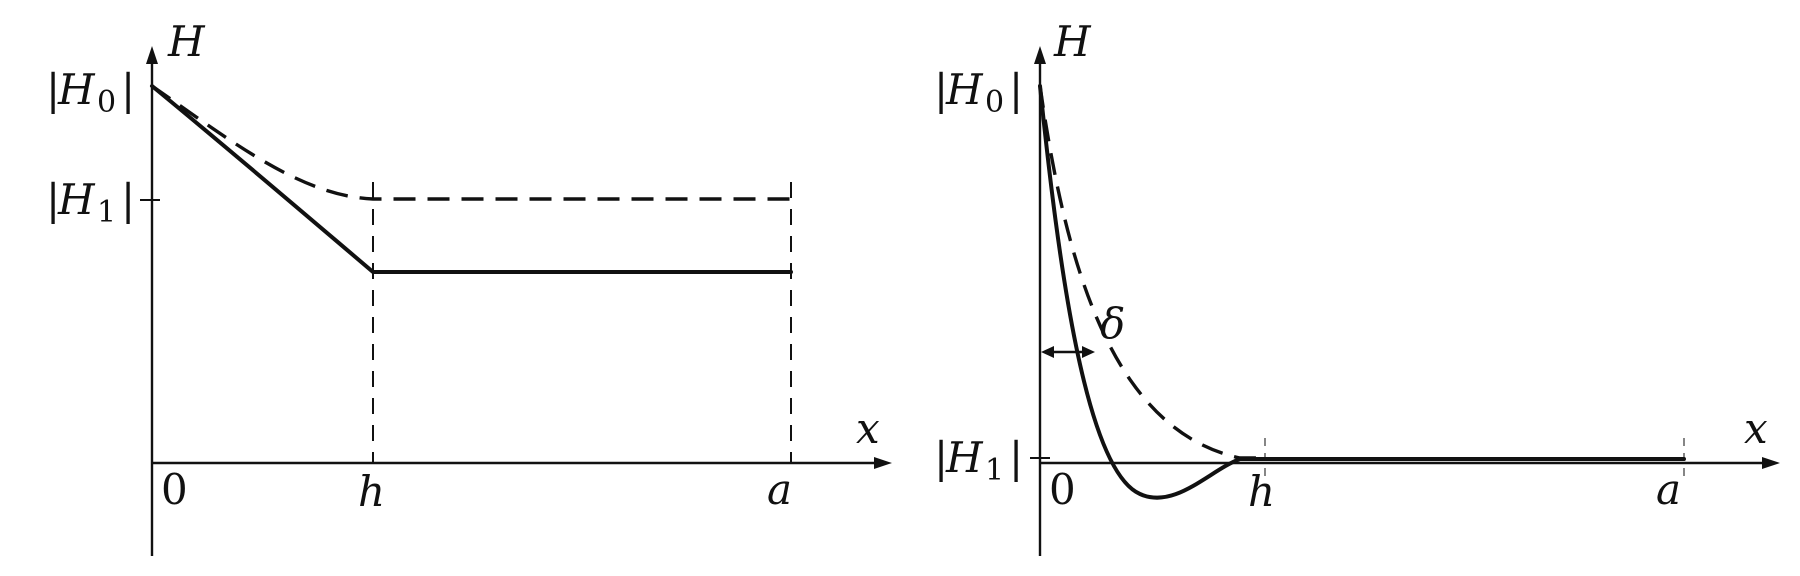  Describe the element at coordinates (152, 55) in the screenshot. I see `left-y-arrowhead` at that location.